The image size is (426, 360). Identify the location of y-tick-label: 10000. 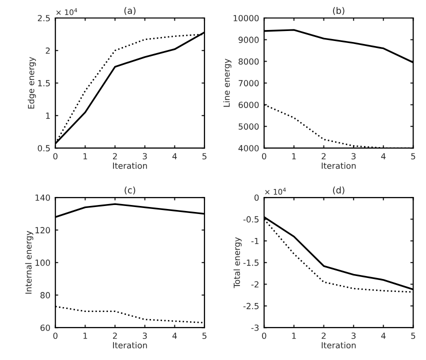
(246, 18).